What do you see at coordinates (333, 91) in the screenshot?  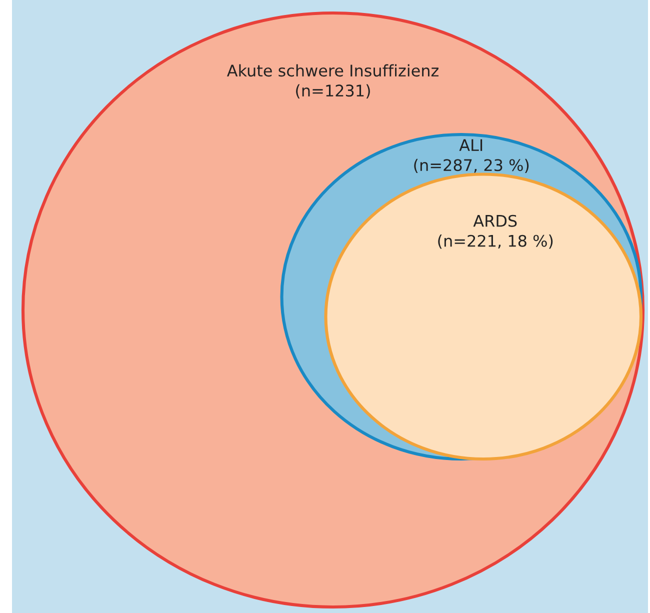 I see `data-label: (n=1231)` at bounding box center [333, 91].